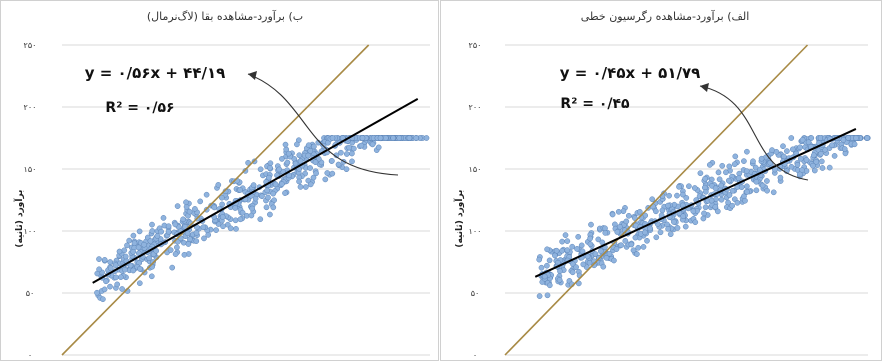 This screenshot has width=882, height=361. Describe the element at coordinates (475, 107) in the screenshot. I see `y-tick-label: ۲۰۰` at that location.